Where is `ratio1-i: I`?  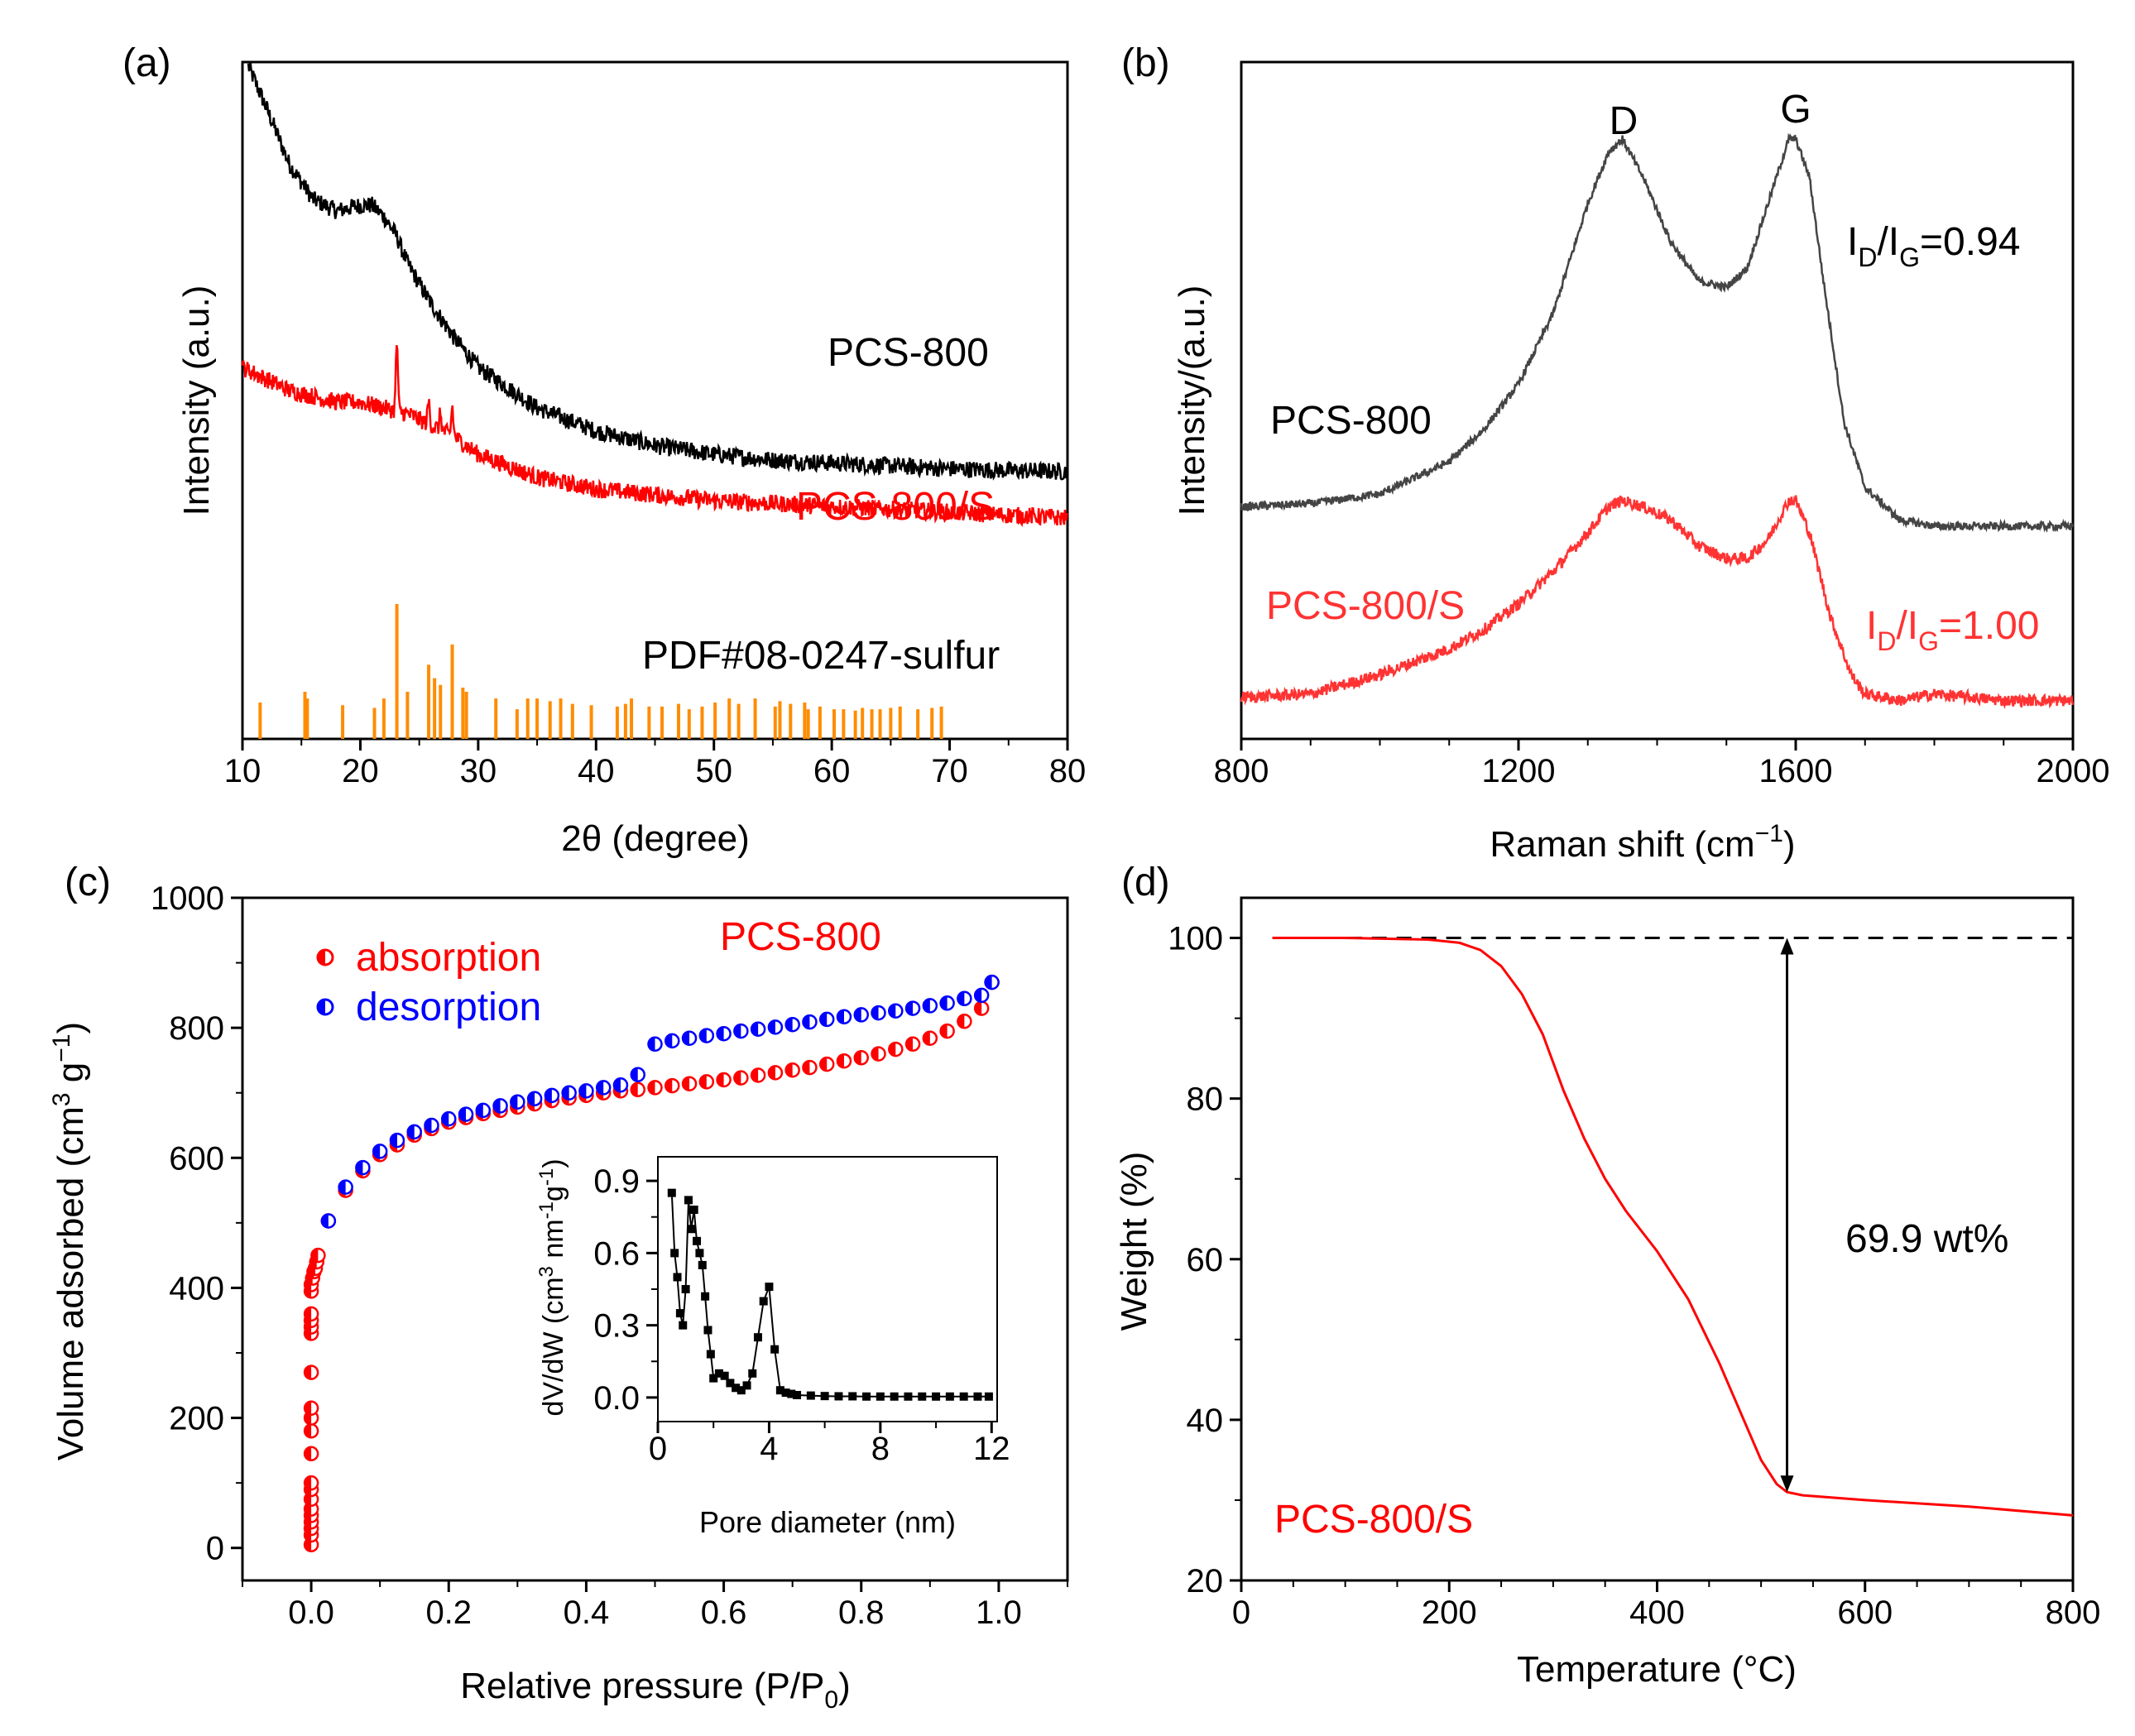
ratio1-i: I is located at coordinates (1852, 242).